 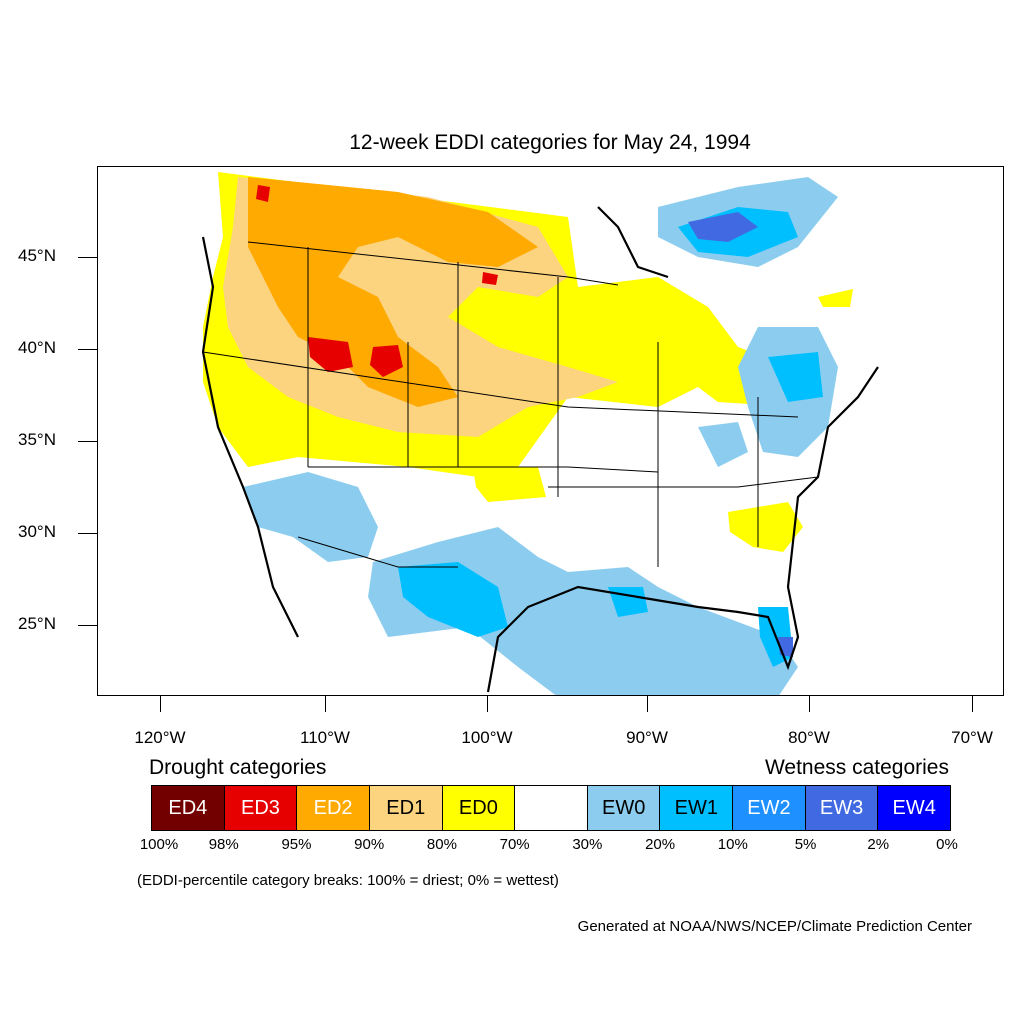 I want to click on legend-swatch-ed4: ED4, so click(x=188, y=808).